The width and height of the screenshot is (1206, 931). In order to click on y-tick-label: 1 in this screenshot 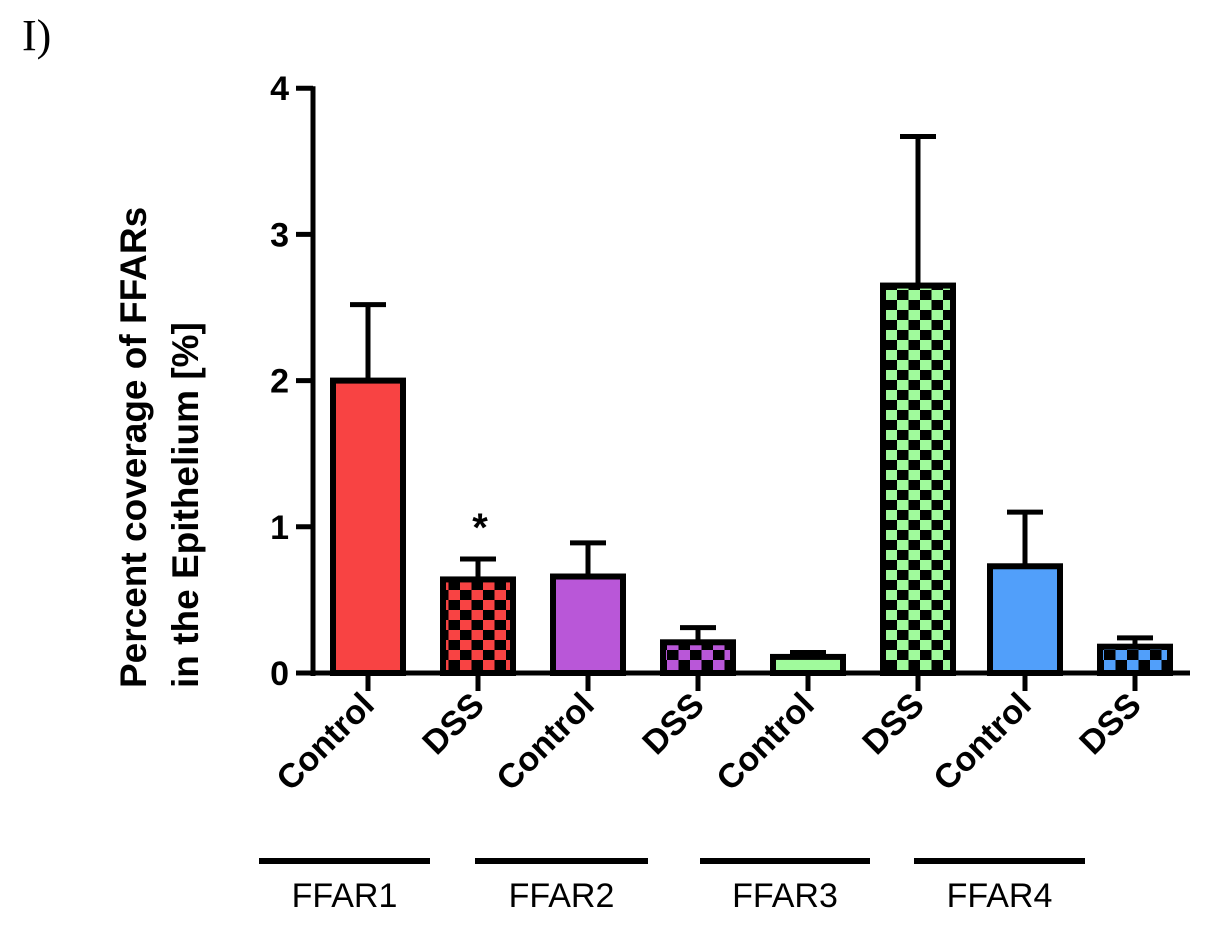, I will do `click(279, 528)`.